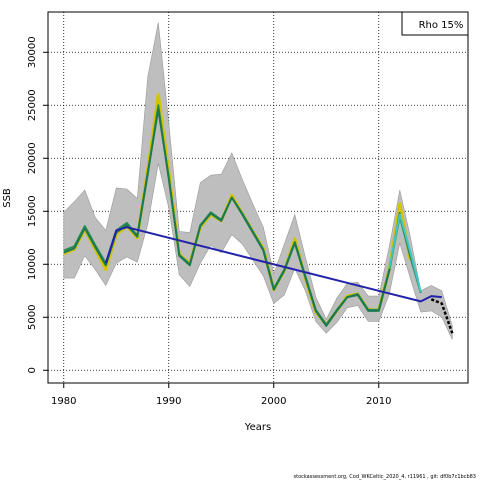 The width and height of the screenshot is (480, 480). Describe the element at coordinates (32, 52) in the screenshot. I see `y-tick-label: 30000` at that location.